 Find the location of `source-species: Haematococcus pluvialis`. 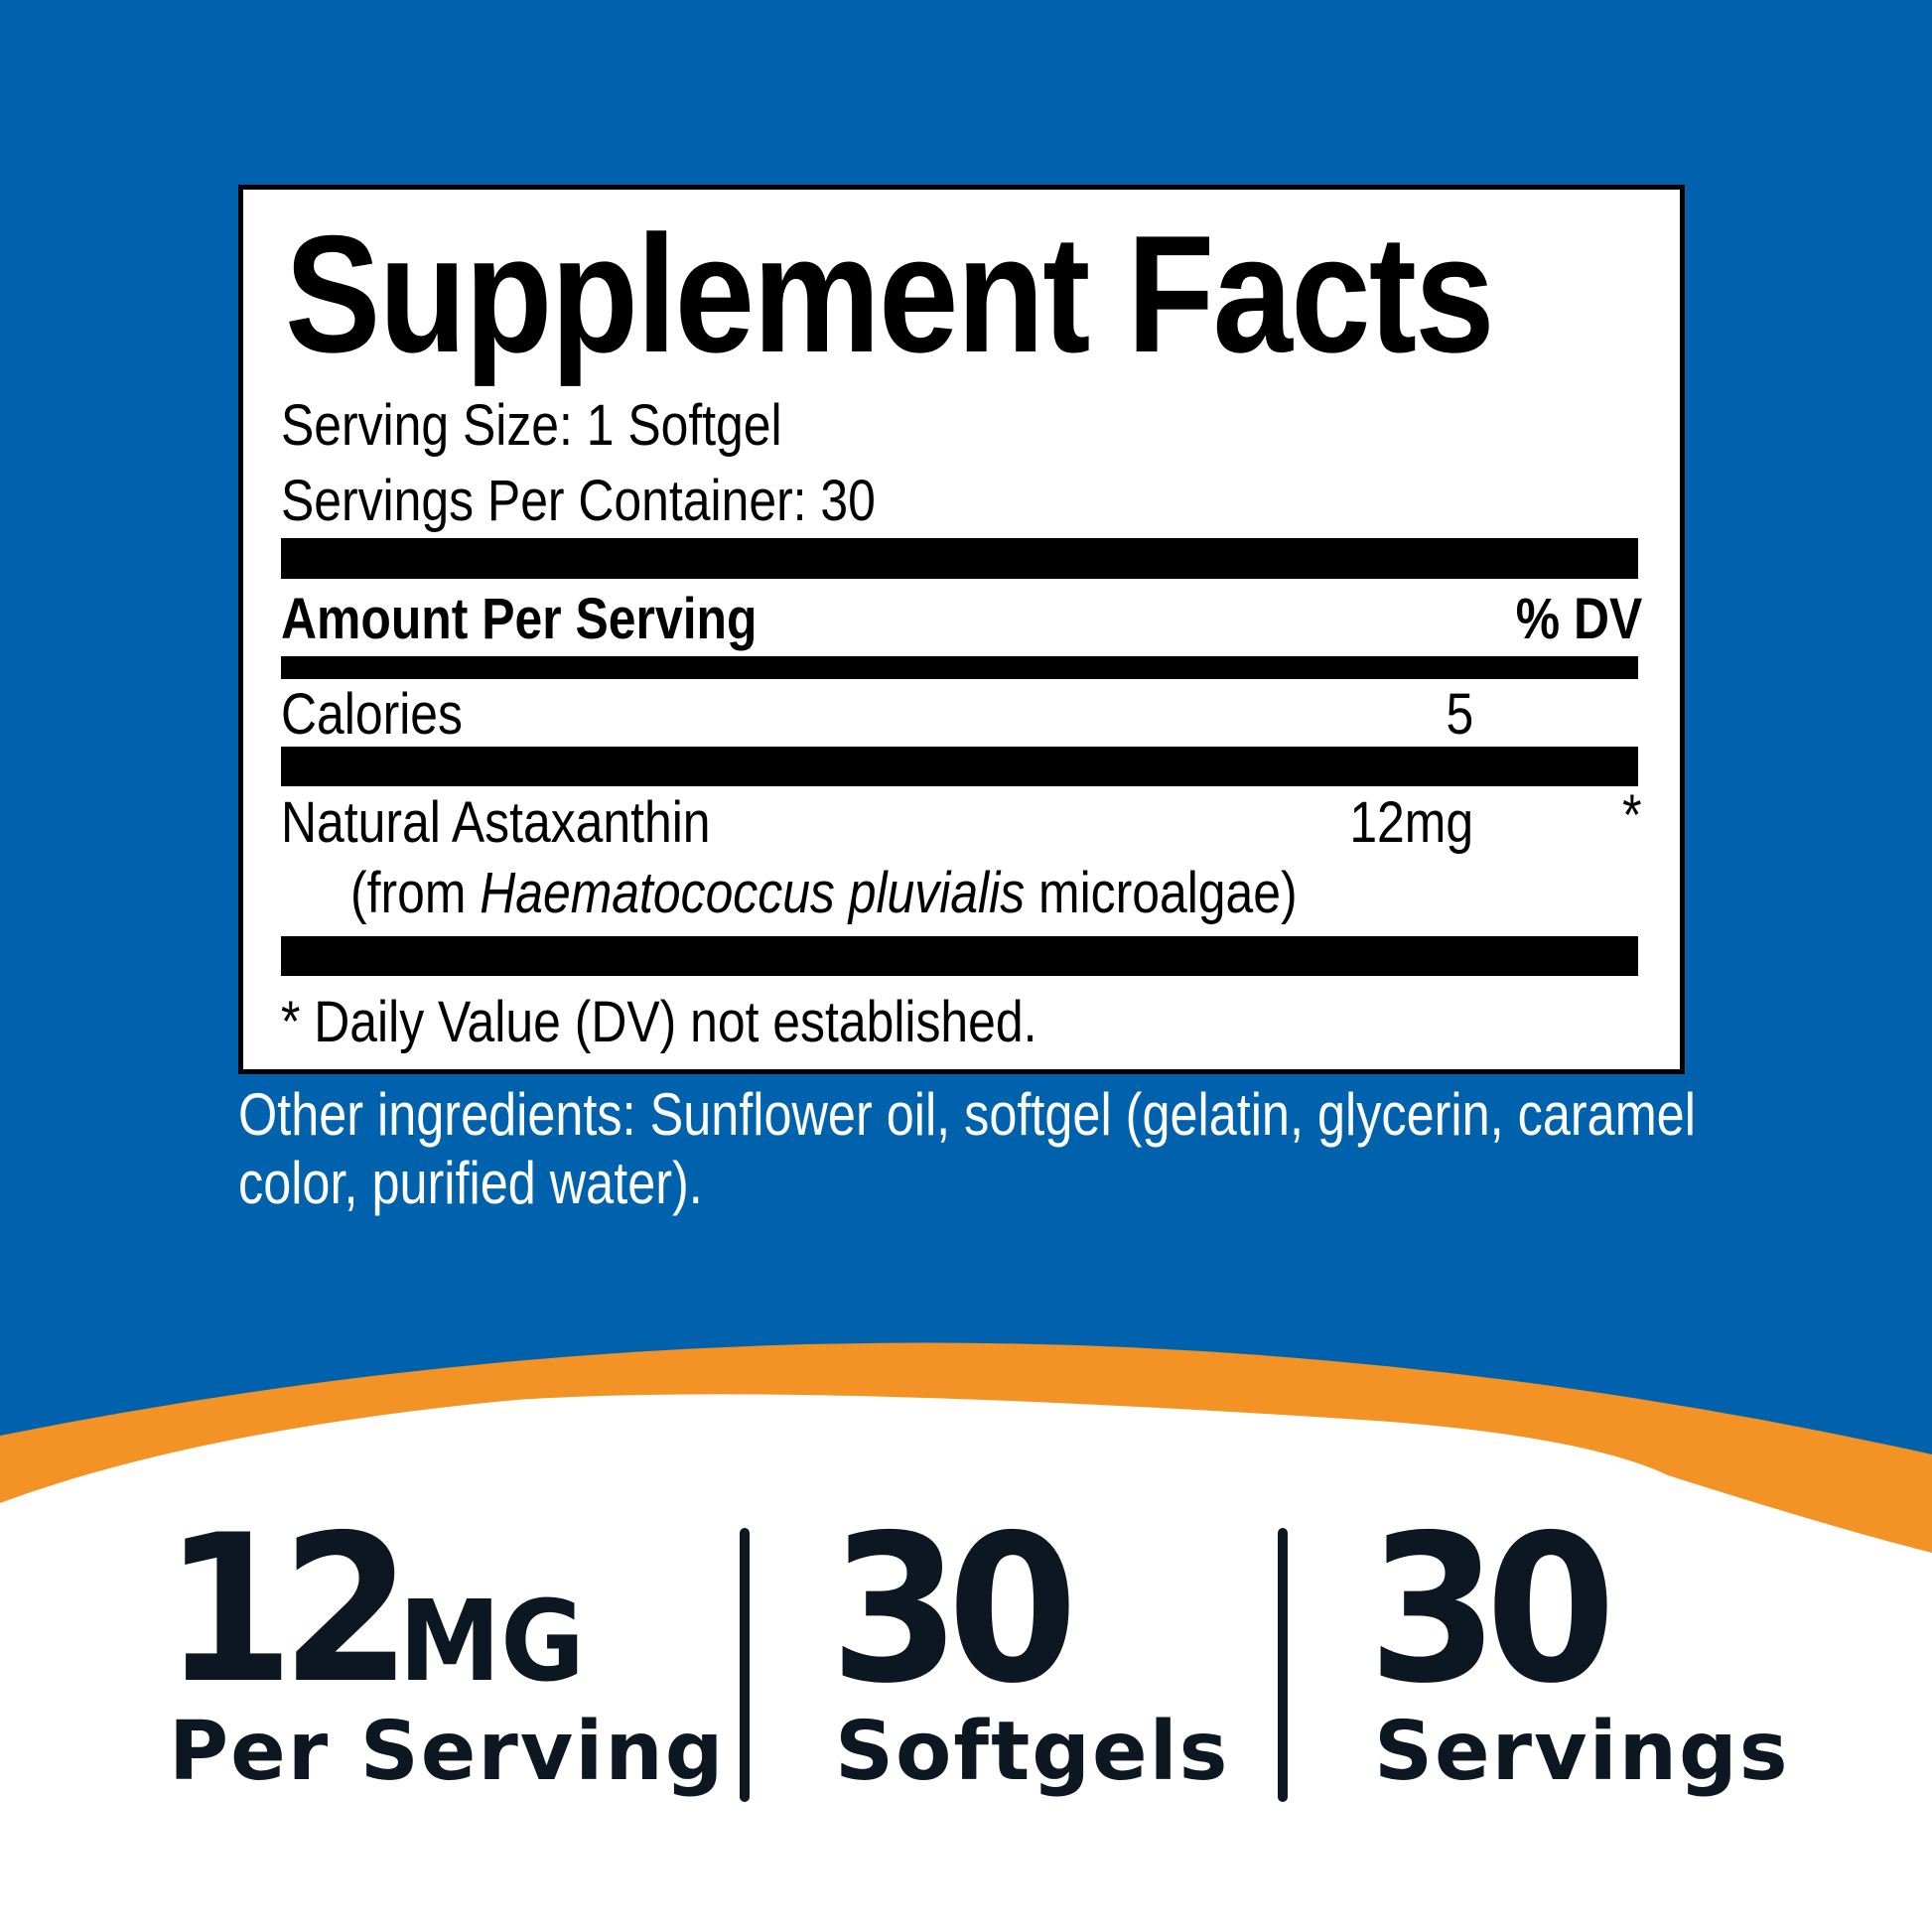

source-species: Haematococcus pluvialis is located at coordinates (753, 893).